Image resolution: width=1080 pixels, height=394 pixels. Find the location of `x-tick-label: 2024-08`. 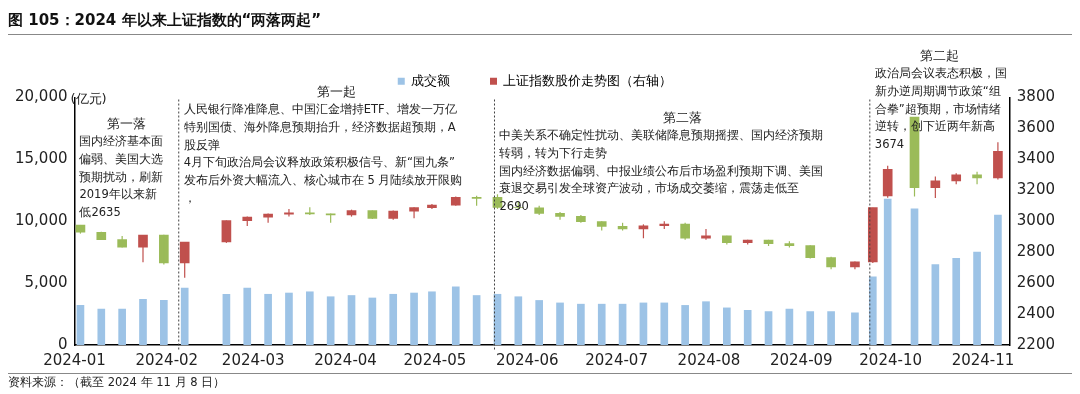

x-tick-label: 2024-08 is located at coordinates (709, 359).